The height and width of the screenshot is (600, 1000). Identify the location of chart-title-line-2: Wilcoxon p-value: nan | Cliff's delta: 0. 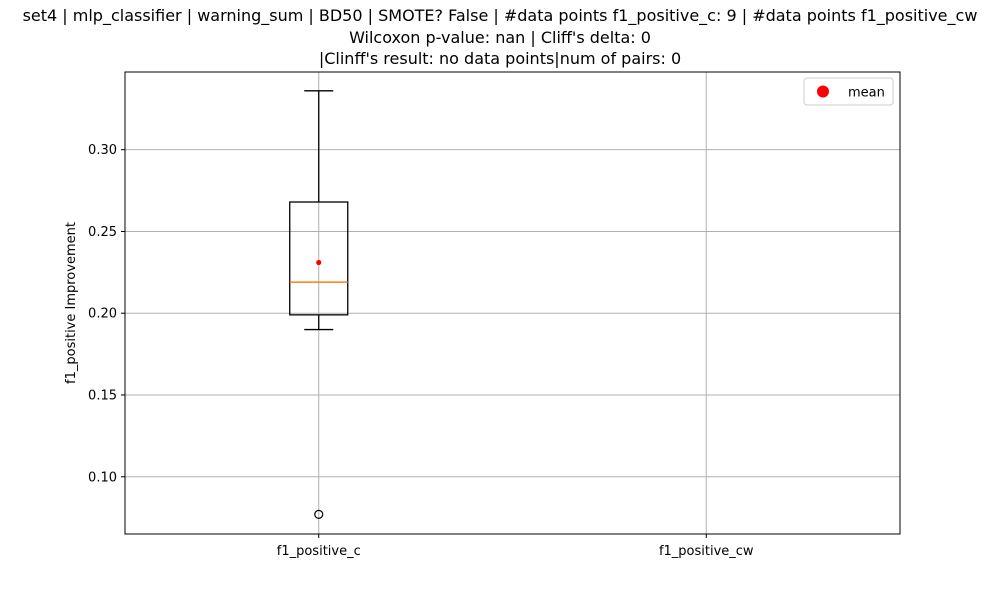
(500, 37).